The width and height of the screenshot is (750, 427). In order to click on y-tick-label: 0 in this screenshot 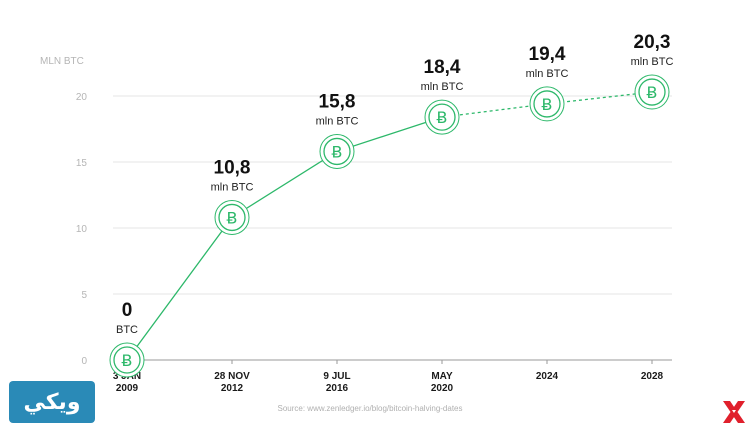, I will do `click(84, 361)`.